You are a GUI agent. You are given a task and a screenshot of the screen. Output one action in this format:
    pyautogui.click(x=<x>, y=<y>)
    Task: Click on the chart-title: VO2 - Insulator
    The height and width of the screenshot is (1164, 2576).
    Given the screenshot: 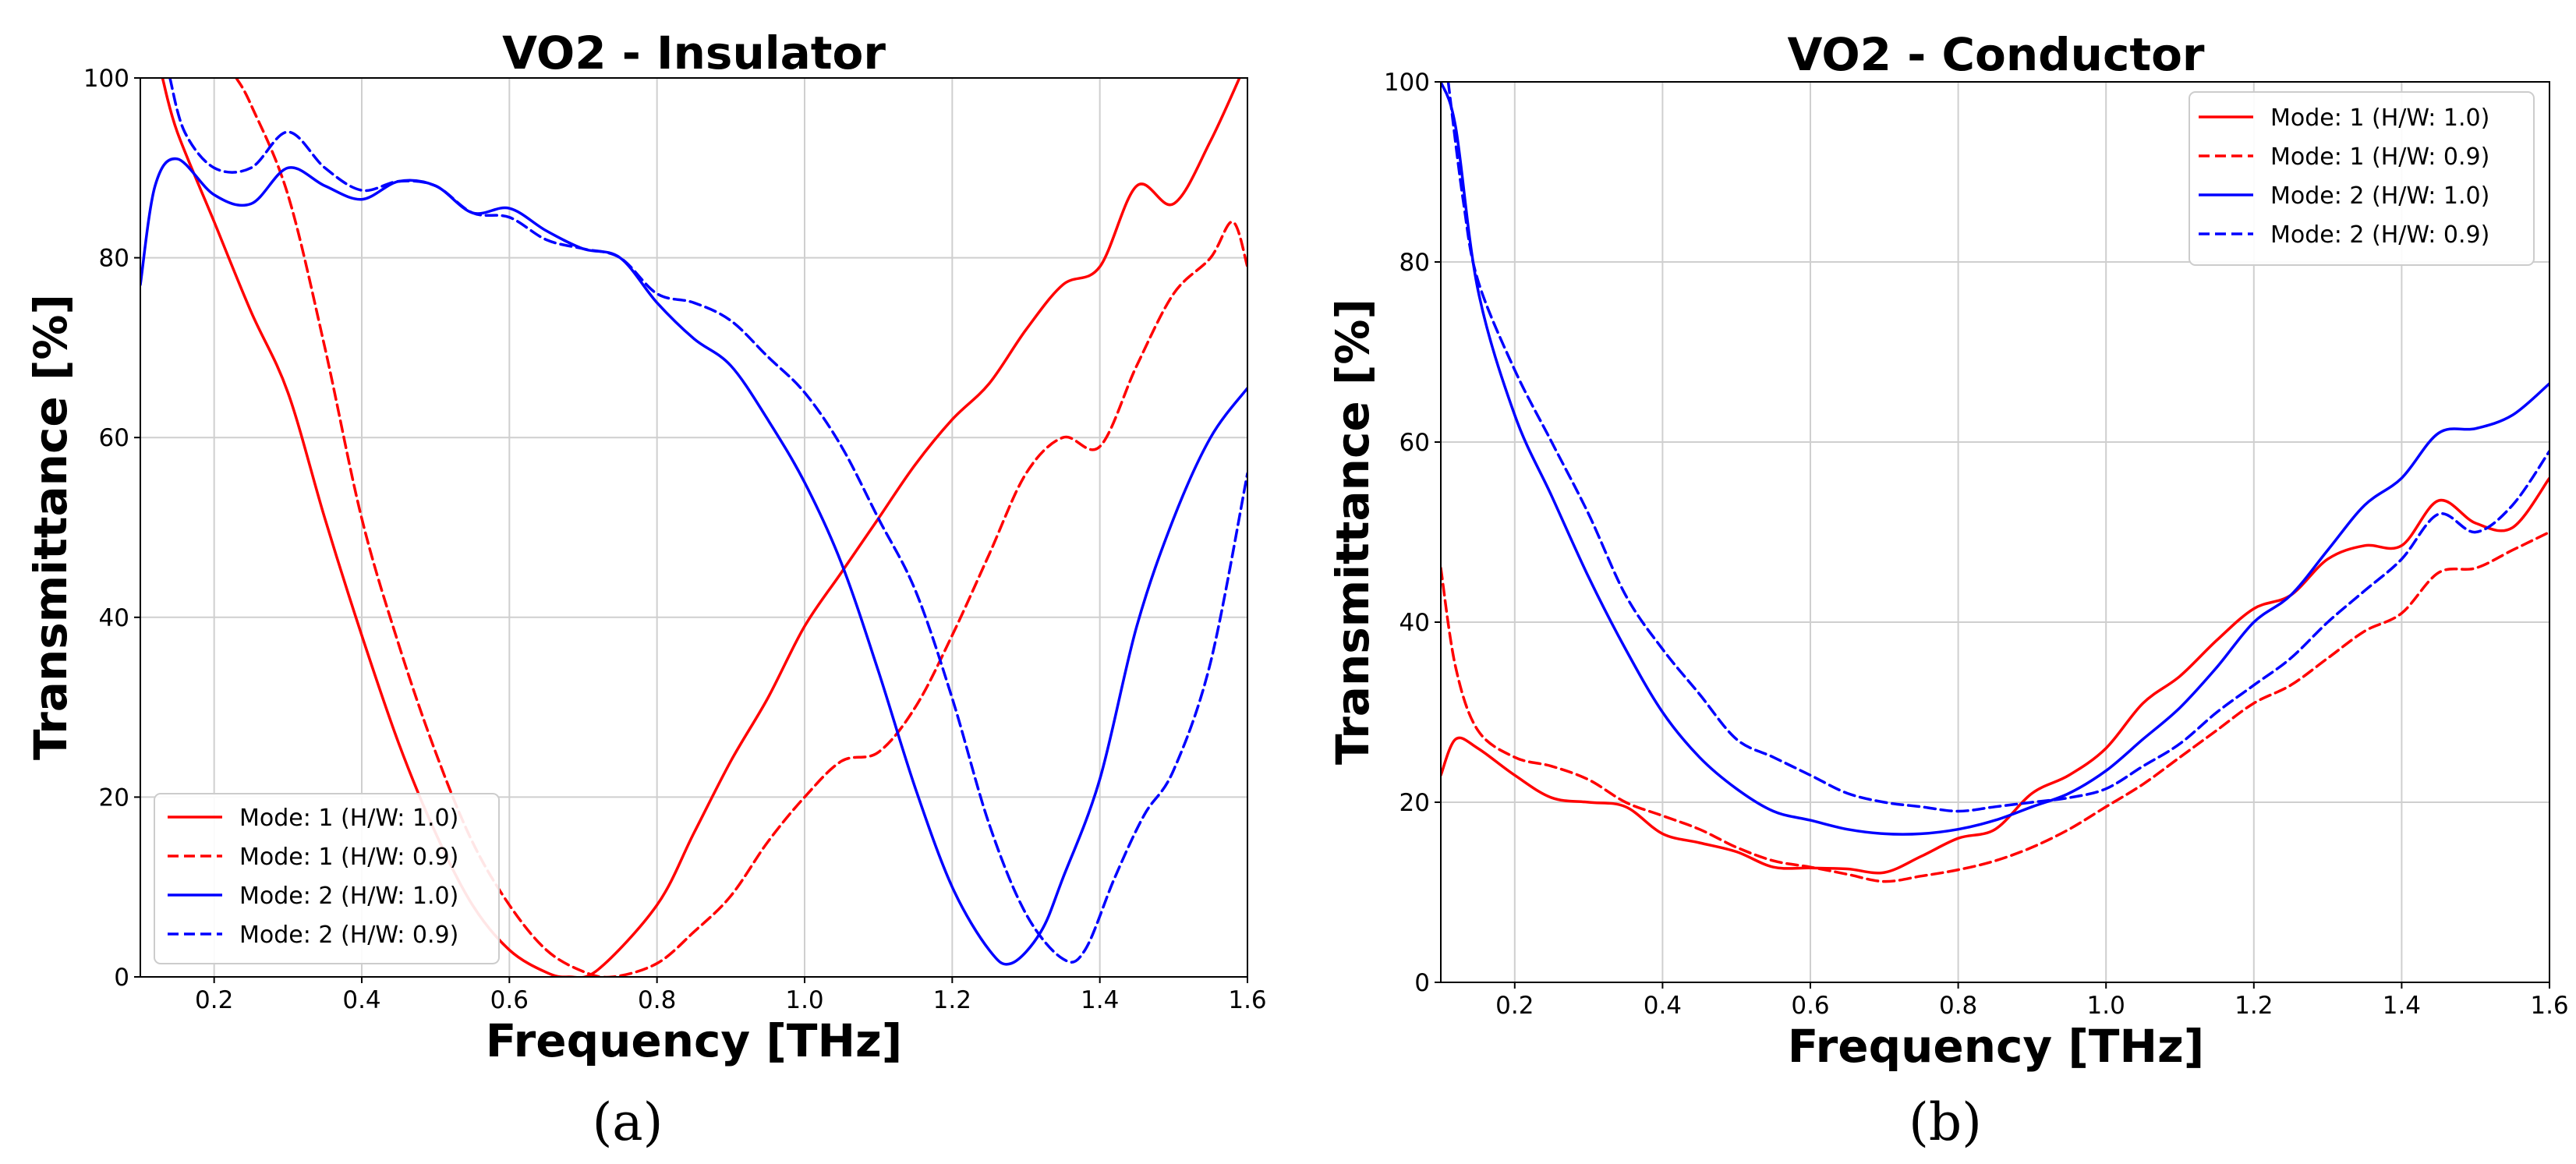 What is the action you would take?
    pyautogui.click(x=694, y=53)
    